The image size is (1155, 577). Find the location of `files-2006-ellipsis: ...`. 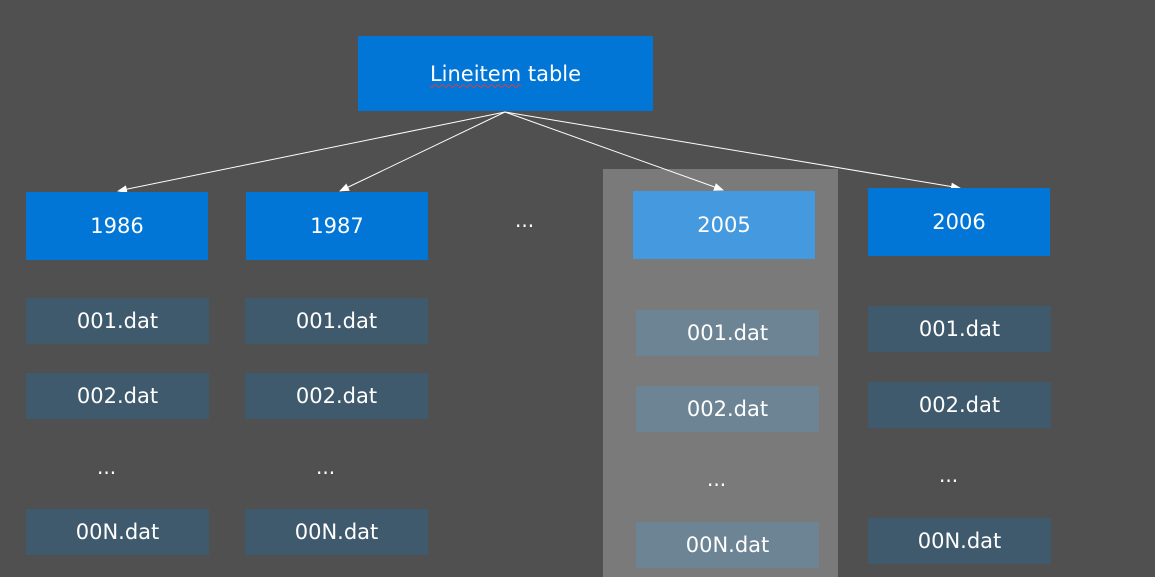

files-2006-ellipsis: ... is located at coordinates (949, 475).